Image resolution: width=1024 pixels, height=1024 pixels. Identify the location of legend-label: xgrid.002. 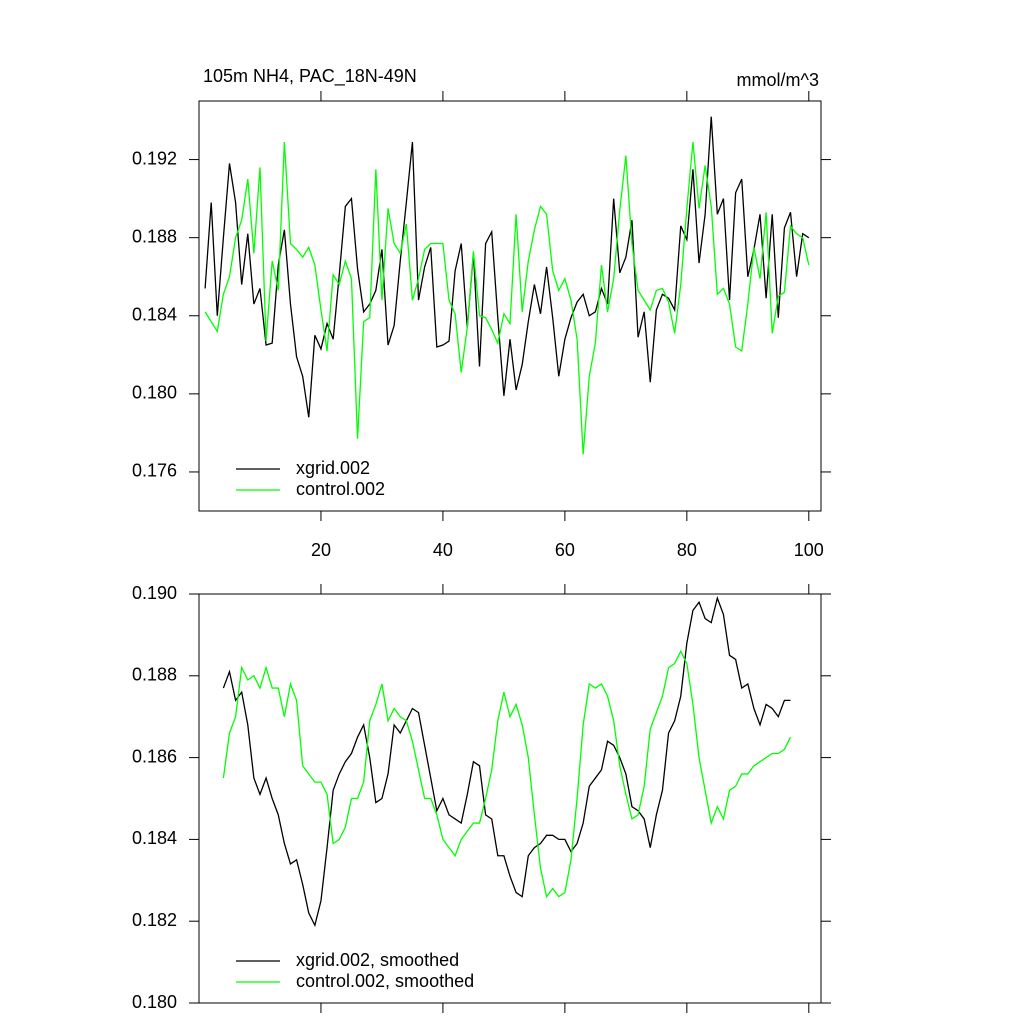
(333, 468).